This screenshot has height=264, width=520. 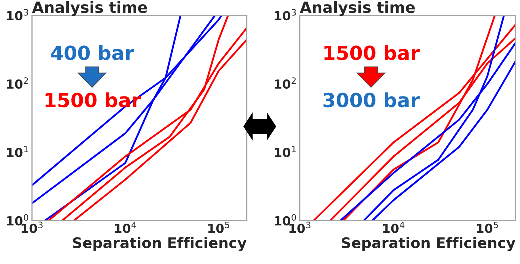 What do you see at coordinates (372, 52) in the screenshot?
I see `annotation: 1500 bar` at bounding box center [372, 52].